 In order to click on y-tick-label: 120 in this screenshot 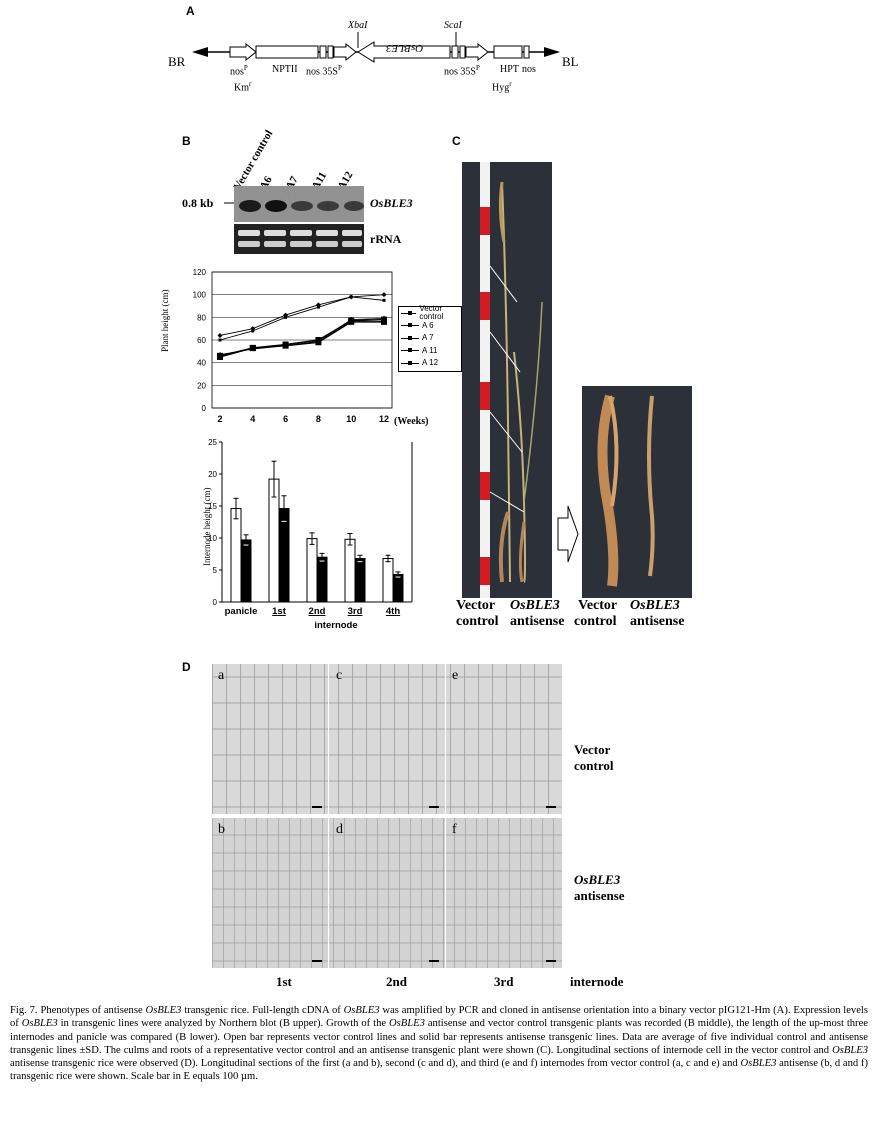, I will do `click(200, 272)`.